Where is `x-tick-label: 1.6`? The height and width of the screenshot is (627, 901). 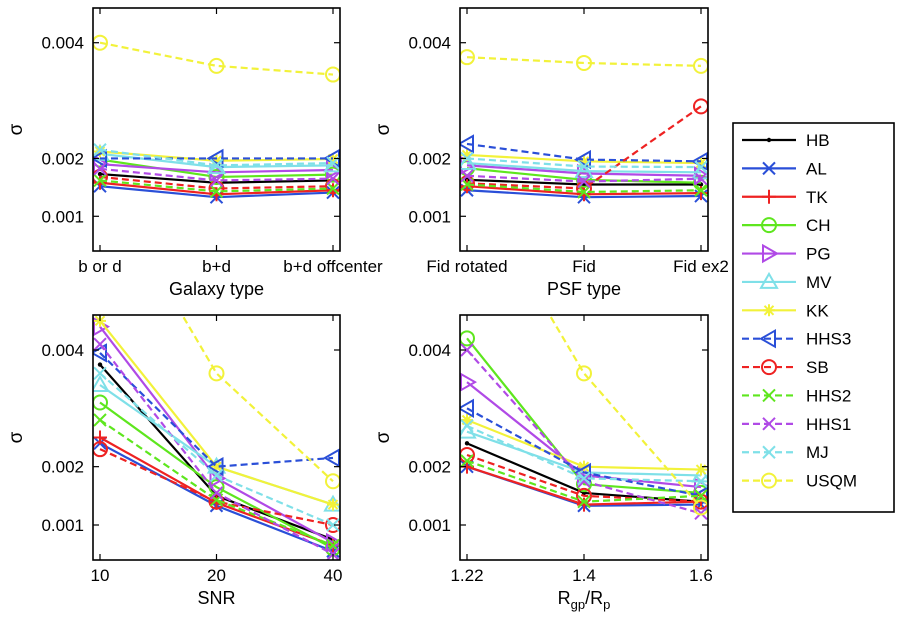 x-tick-label: 1.6 is located at coordinates (701, 575).